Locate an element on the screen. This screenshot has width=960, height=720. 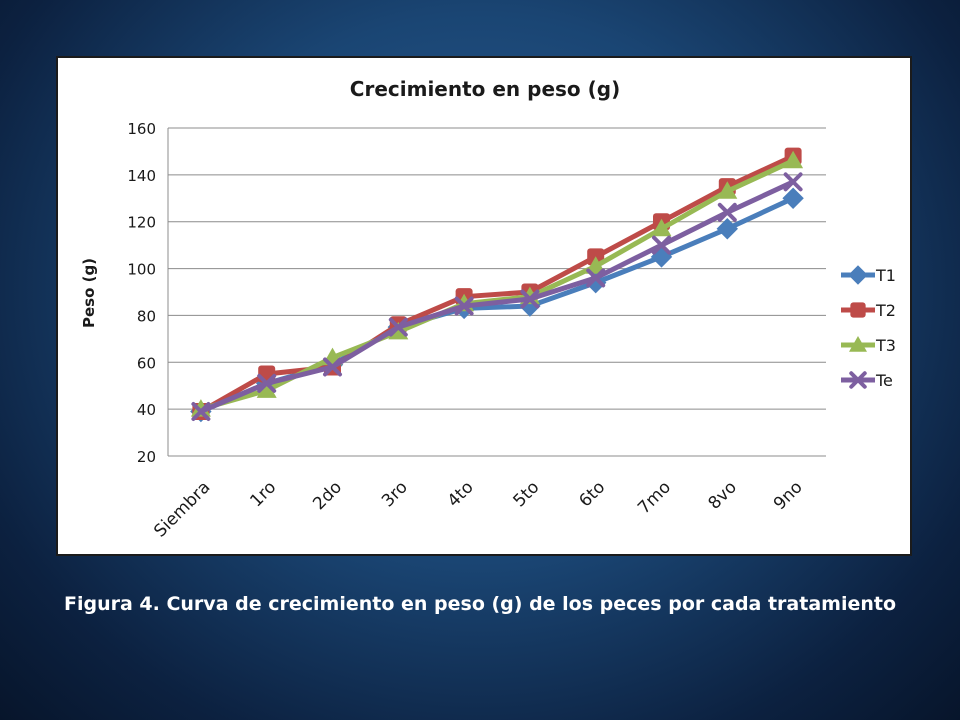
x-tick-label: 1ro is located at coordinates (263, 494).